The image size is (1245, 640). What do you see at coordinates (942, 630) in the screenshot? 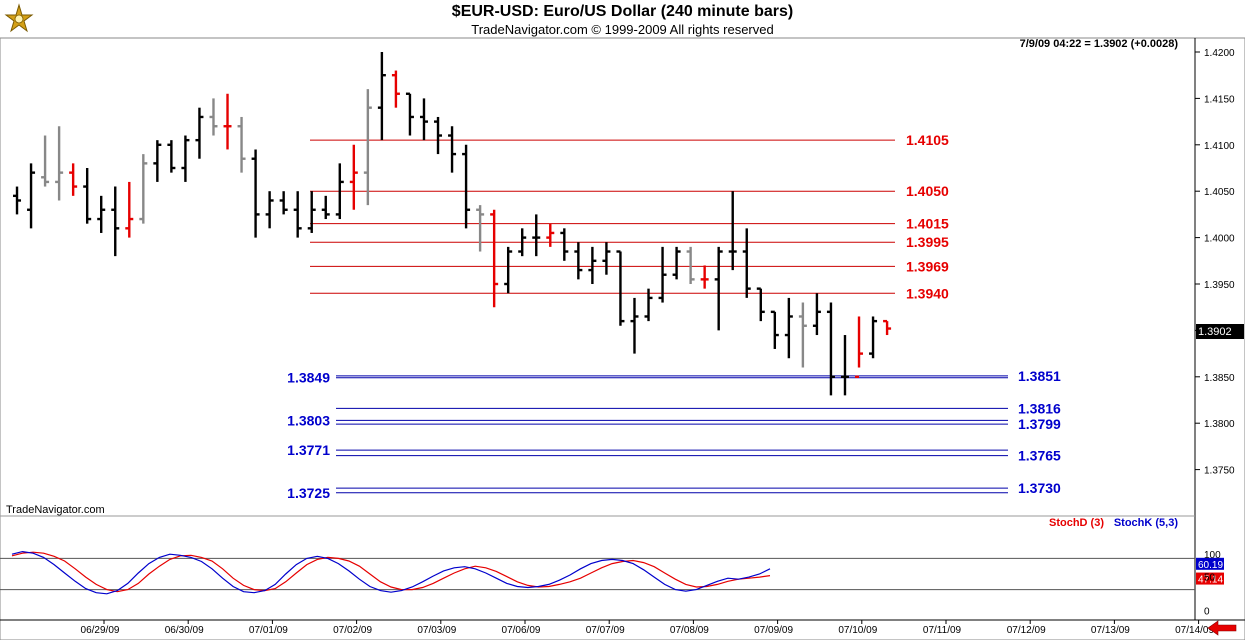
I see `date-tick-label: 07/11/09` at bounding box center [942, 630].